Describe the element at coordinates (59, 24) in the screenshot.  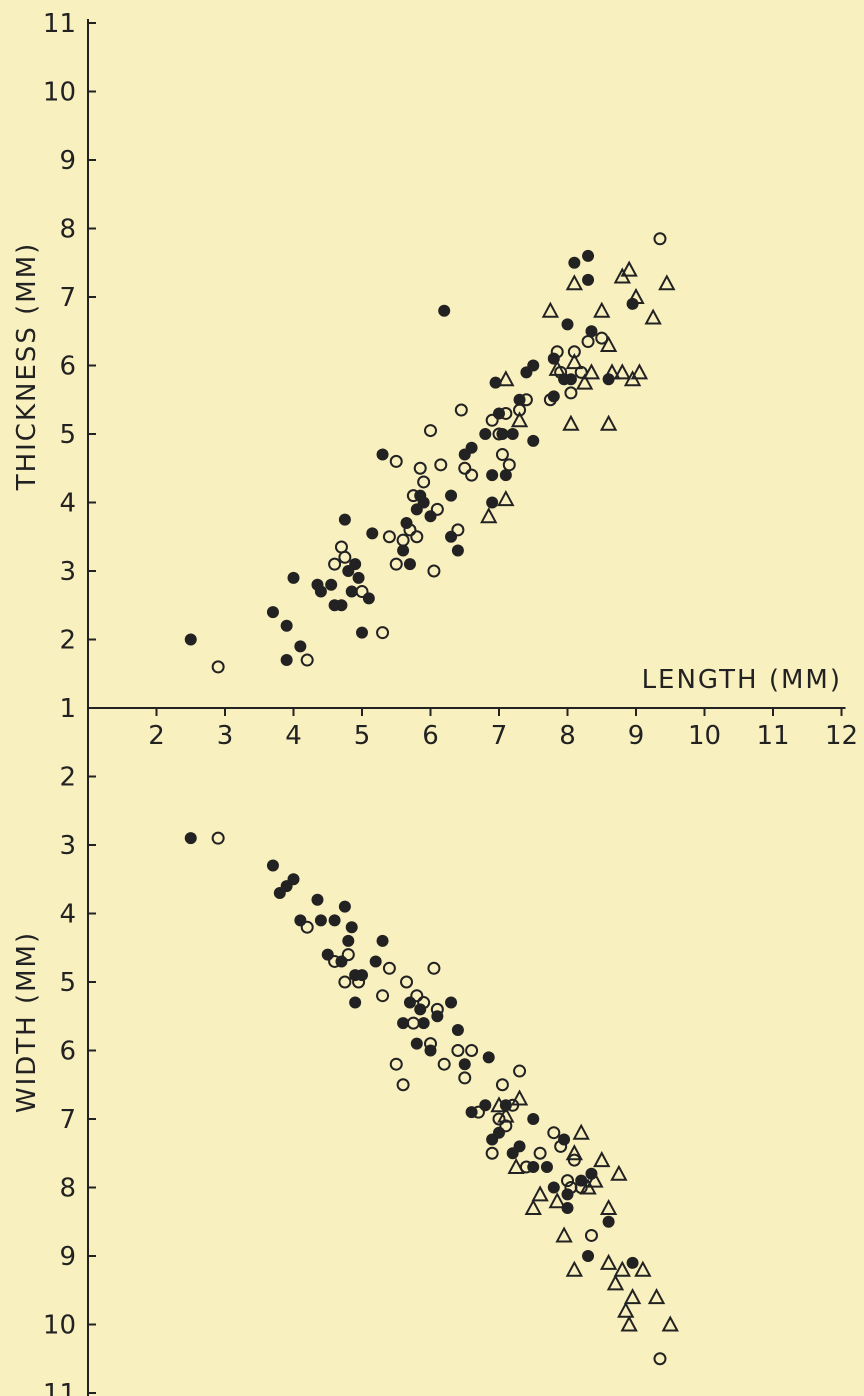
I see `y-tick-label: 11` at that location.